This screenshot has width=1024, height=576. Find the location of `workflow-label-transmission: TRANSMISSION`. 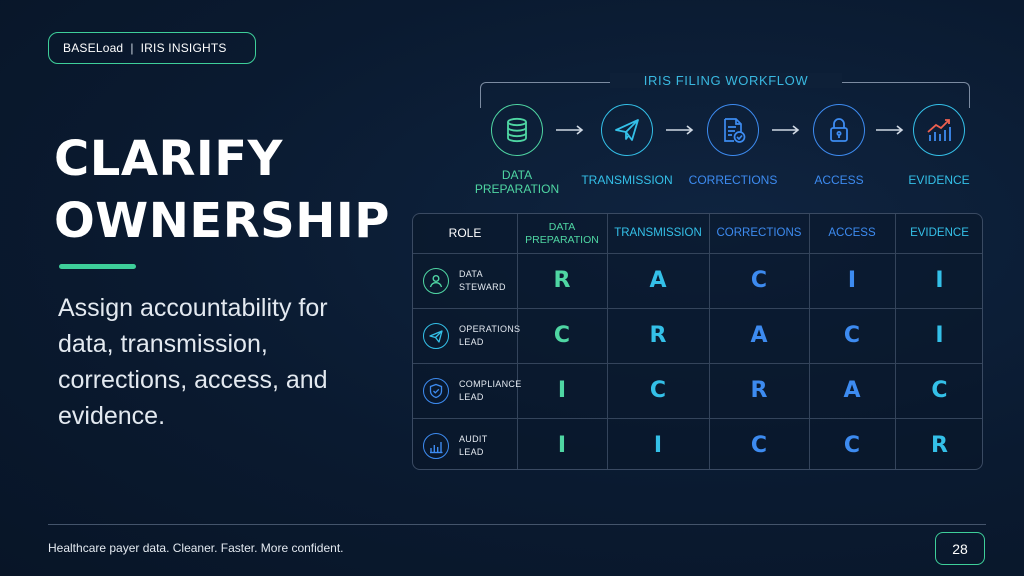

workflow-label-transmission: TRANSMISSION is located at coordinates (627, 180).